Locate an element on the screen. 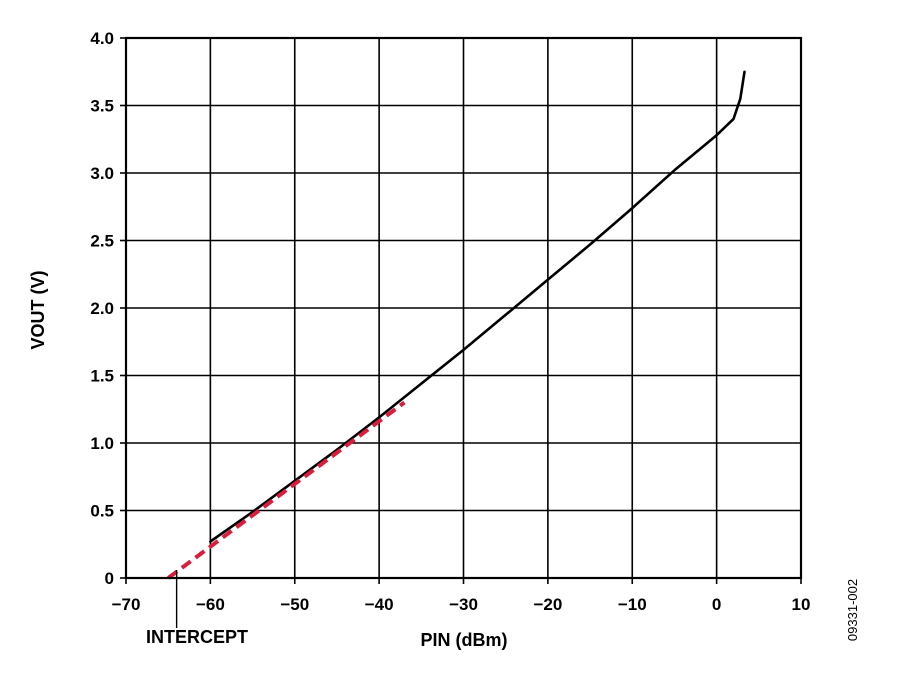 This screenshot has height=682, width=900. annotations: INTERCEPT is located at coordinates (197, 608).